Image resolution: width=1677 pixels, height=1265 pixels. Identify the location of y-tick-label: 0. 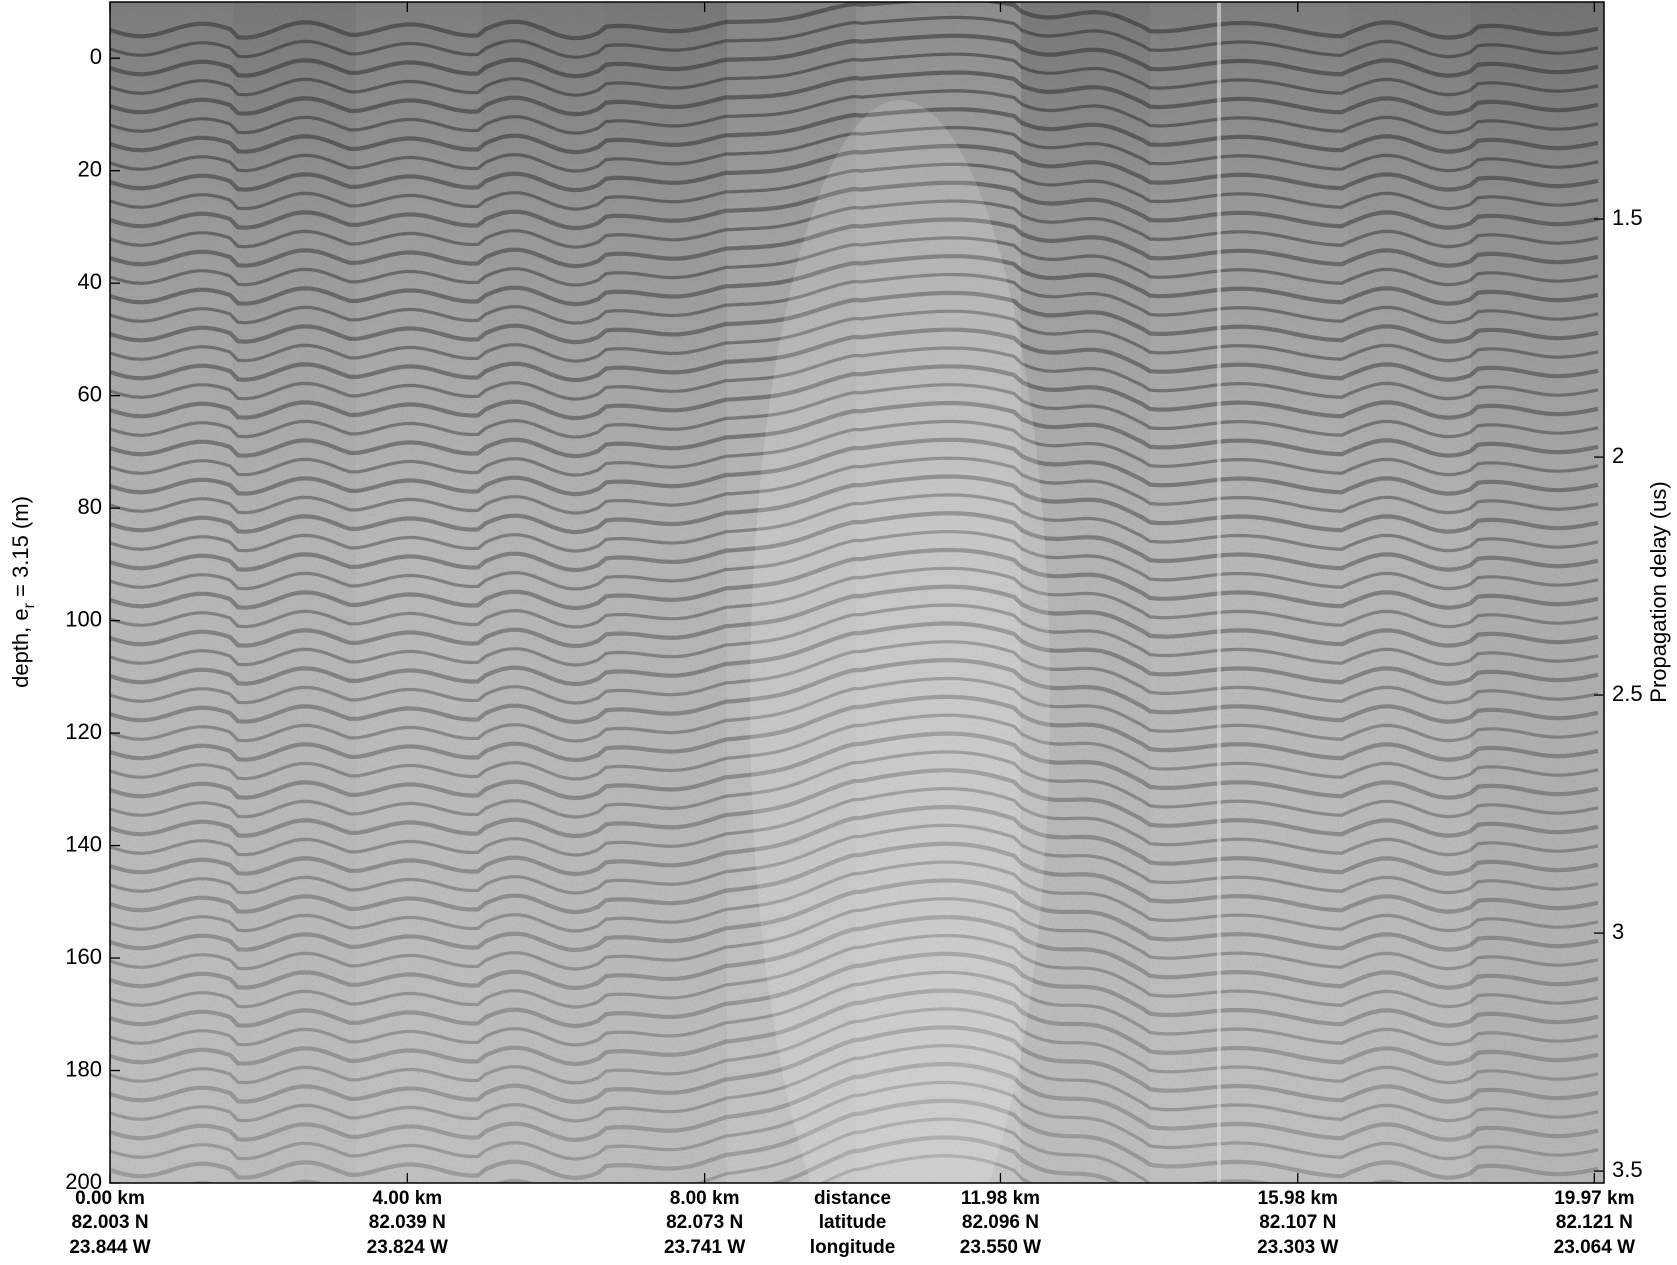
(96, 56).